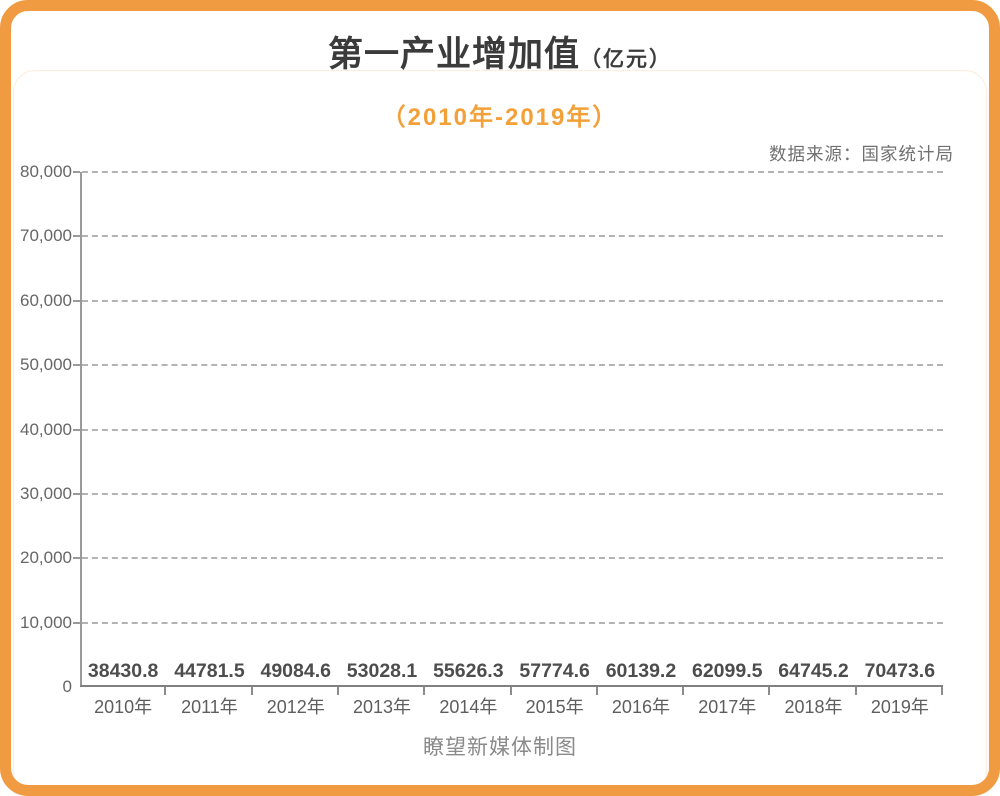  I want to click on x-axis-line, so click(511, 686).